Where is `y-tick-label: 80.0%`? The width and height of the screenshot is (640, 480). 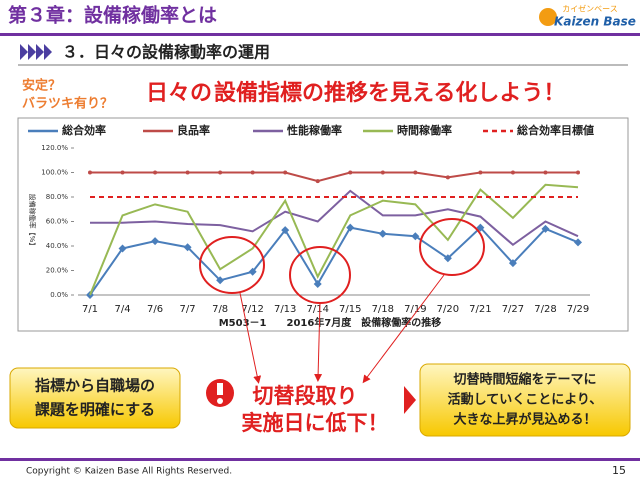
y-tick-label: 80.0% is located at coordinates (57, 197).